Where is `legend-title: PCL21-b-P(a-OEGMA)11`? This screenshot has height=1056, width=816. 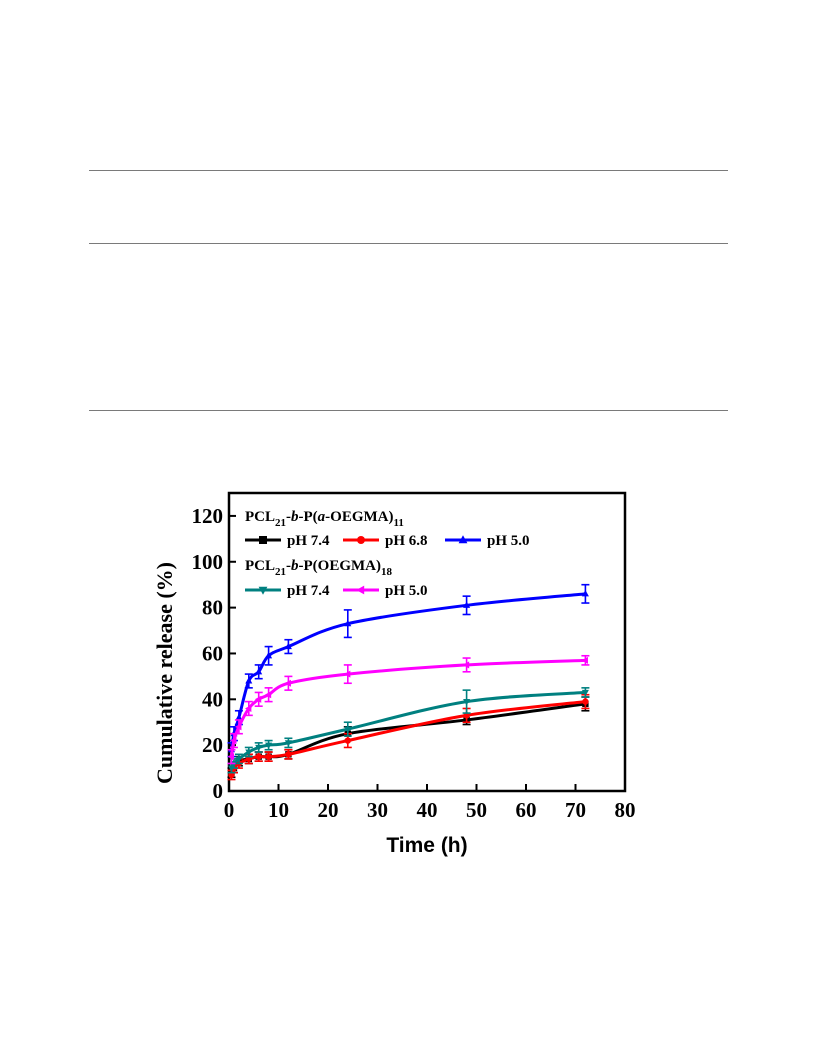
legend-title: PCL21-b-P(a-OEGMA)11 is located at coordinates (324, 519).